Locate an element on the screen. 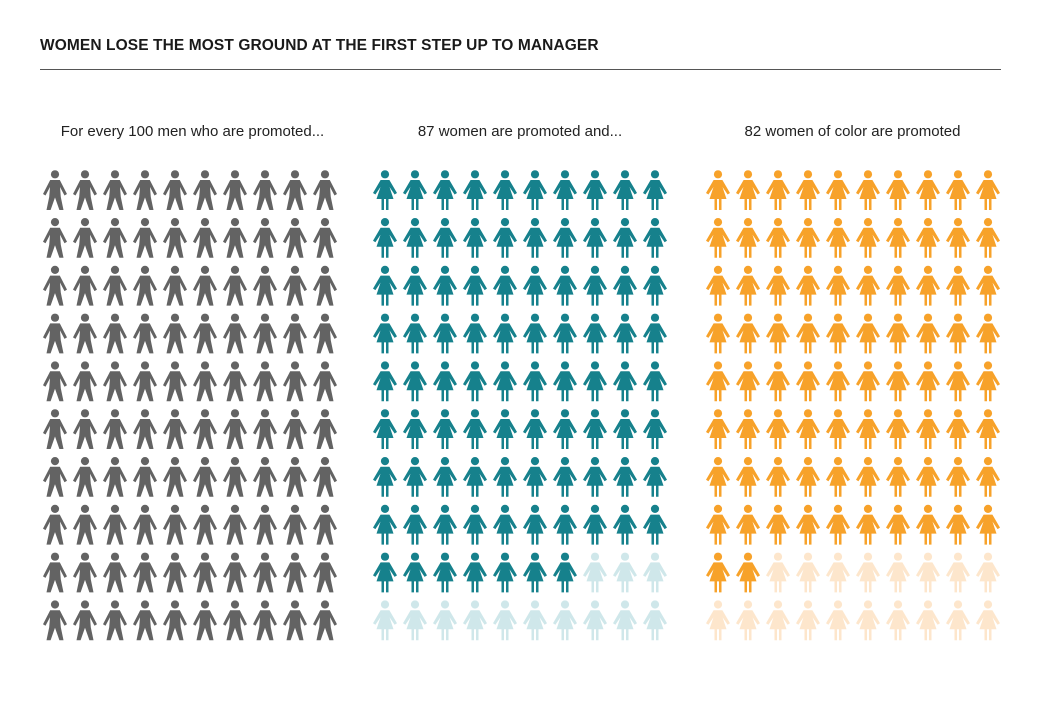 This screenshot has width=1060, height=710. title-divider is located at coordinates (520, 69).